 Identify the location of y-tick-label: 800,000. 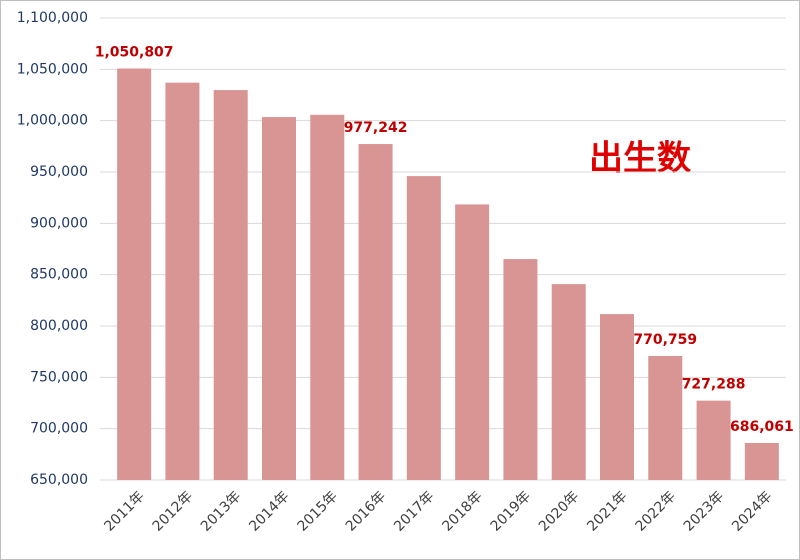
(59, 326).